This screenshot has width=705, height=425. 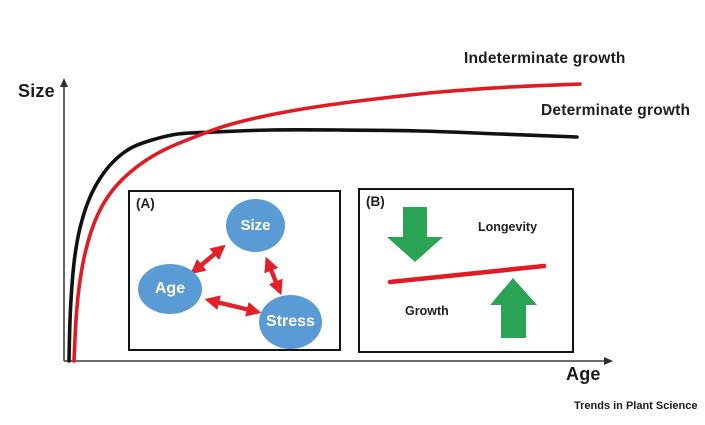 What do you see at coordinates (616, 110) in the screenshot?
I see `determinate-growth-label: Determinate growth` at bounding box center [616, 110].